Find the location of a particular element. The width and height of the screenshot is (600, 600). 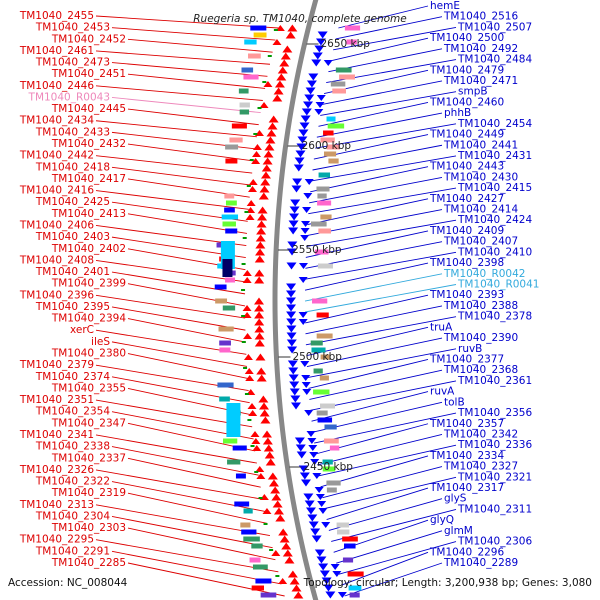

gene-label: TM1040_2516 is located at coordinates (480, 17).